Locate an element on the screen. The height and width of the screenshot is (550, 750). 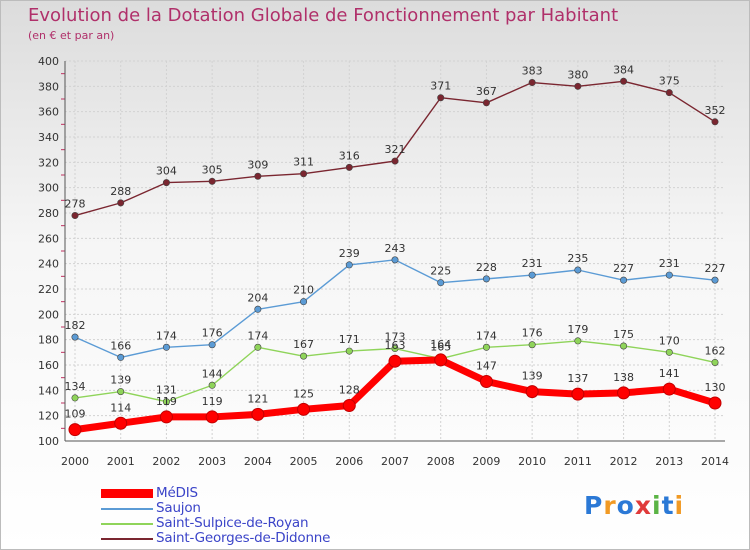
x-tick-label: 2006 is located at coordinates (349, 461).